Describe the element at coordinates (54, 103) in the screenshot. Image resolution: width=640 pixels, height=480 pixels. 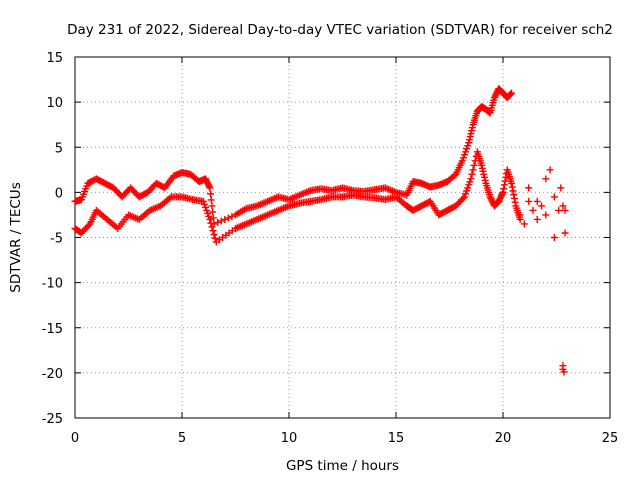
I see `y-tick-label: 10` at that location.